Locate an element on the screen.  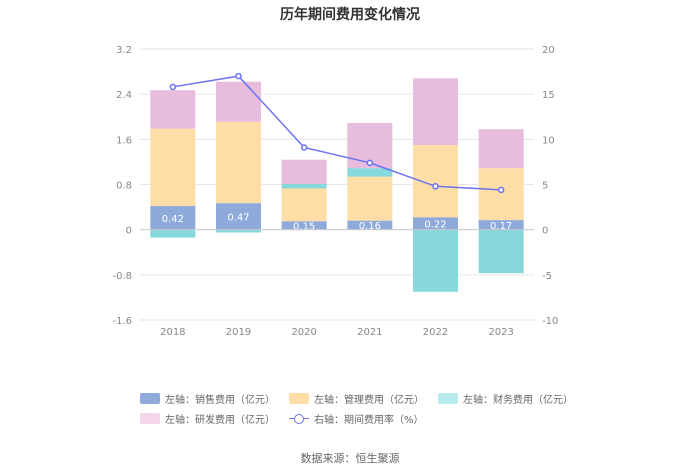
left-axis-tick: 0 is located at coordinates (129, 231).